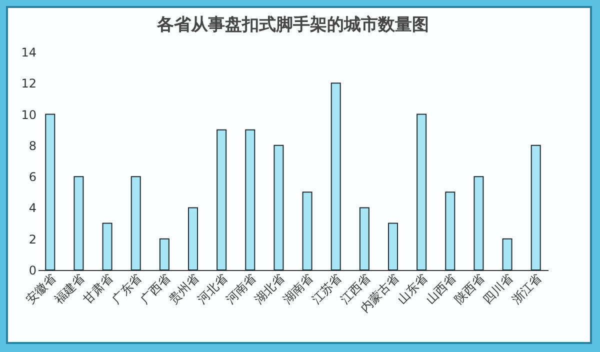 The height and width of the screenshot is (352, 600). I want to click on y-tick-label: 2, so click(32, 239).